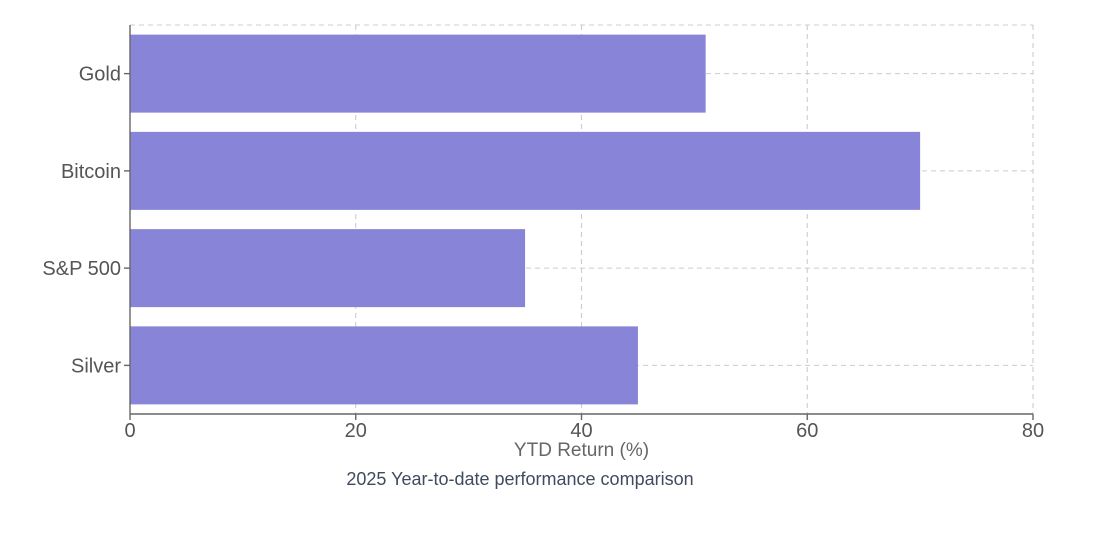 Image resolution: width=1097 pixels, height=538 pixels. I want to click on bar-gold, so click(418, 73).